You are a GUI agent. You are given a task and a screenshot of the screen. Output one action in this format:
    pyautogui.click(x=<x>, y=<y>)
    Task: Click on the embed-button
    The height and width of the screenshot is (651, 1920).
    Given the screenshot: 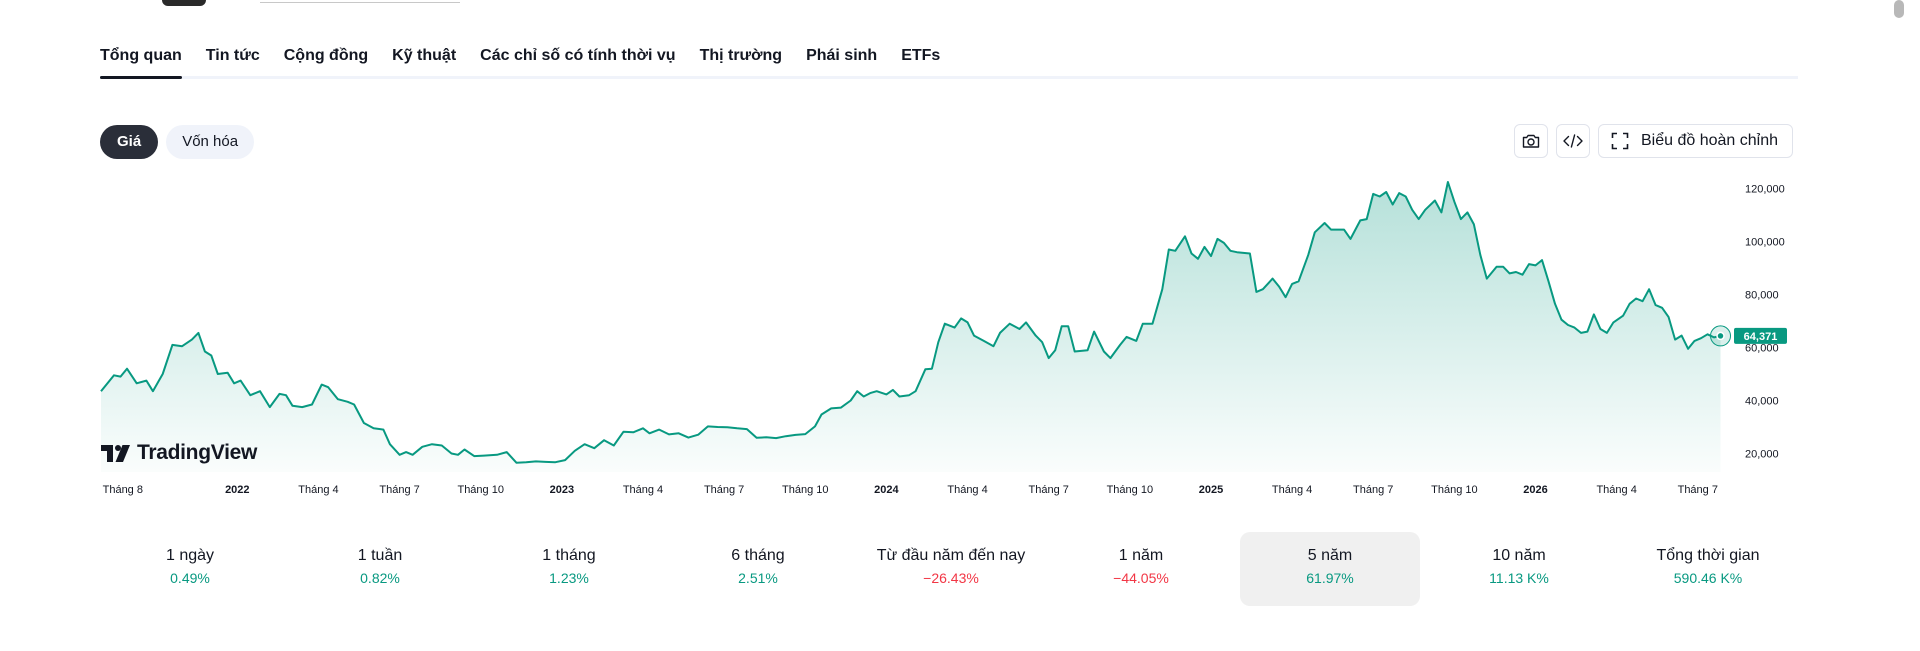 What is the action you would take?
    pyautogui.click(x=1573, y=141)
    